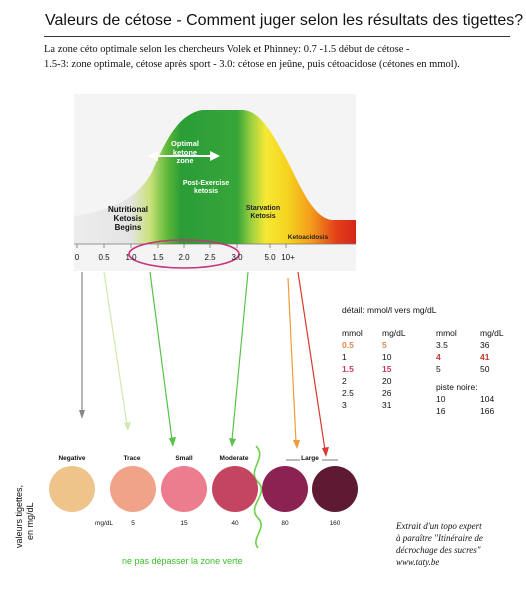 The height and width of the screenshot is (592, 526). I want to click on strip-value: 15, so click(184, 523).